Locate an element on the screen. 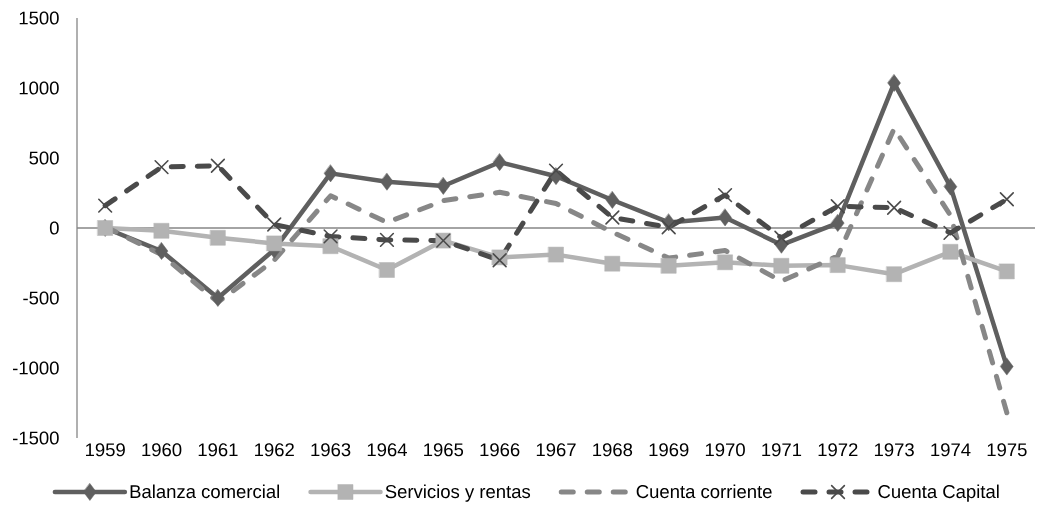 This screenshot has height=508, width=1045. legend-label: Servicios y rentas is located at coordinates (458, 493).